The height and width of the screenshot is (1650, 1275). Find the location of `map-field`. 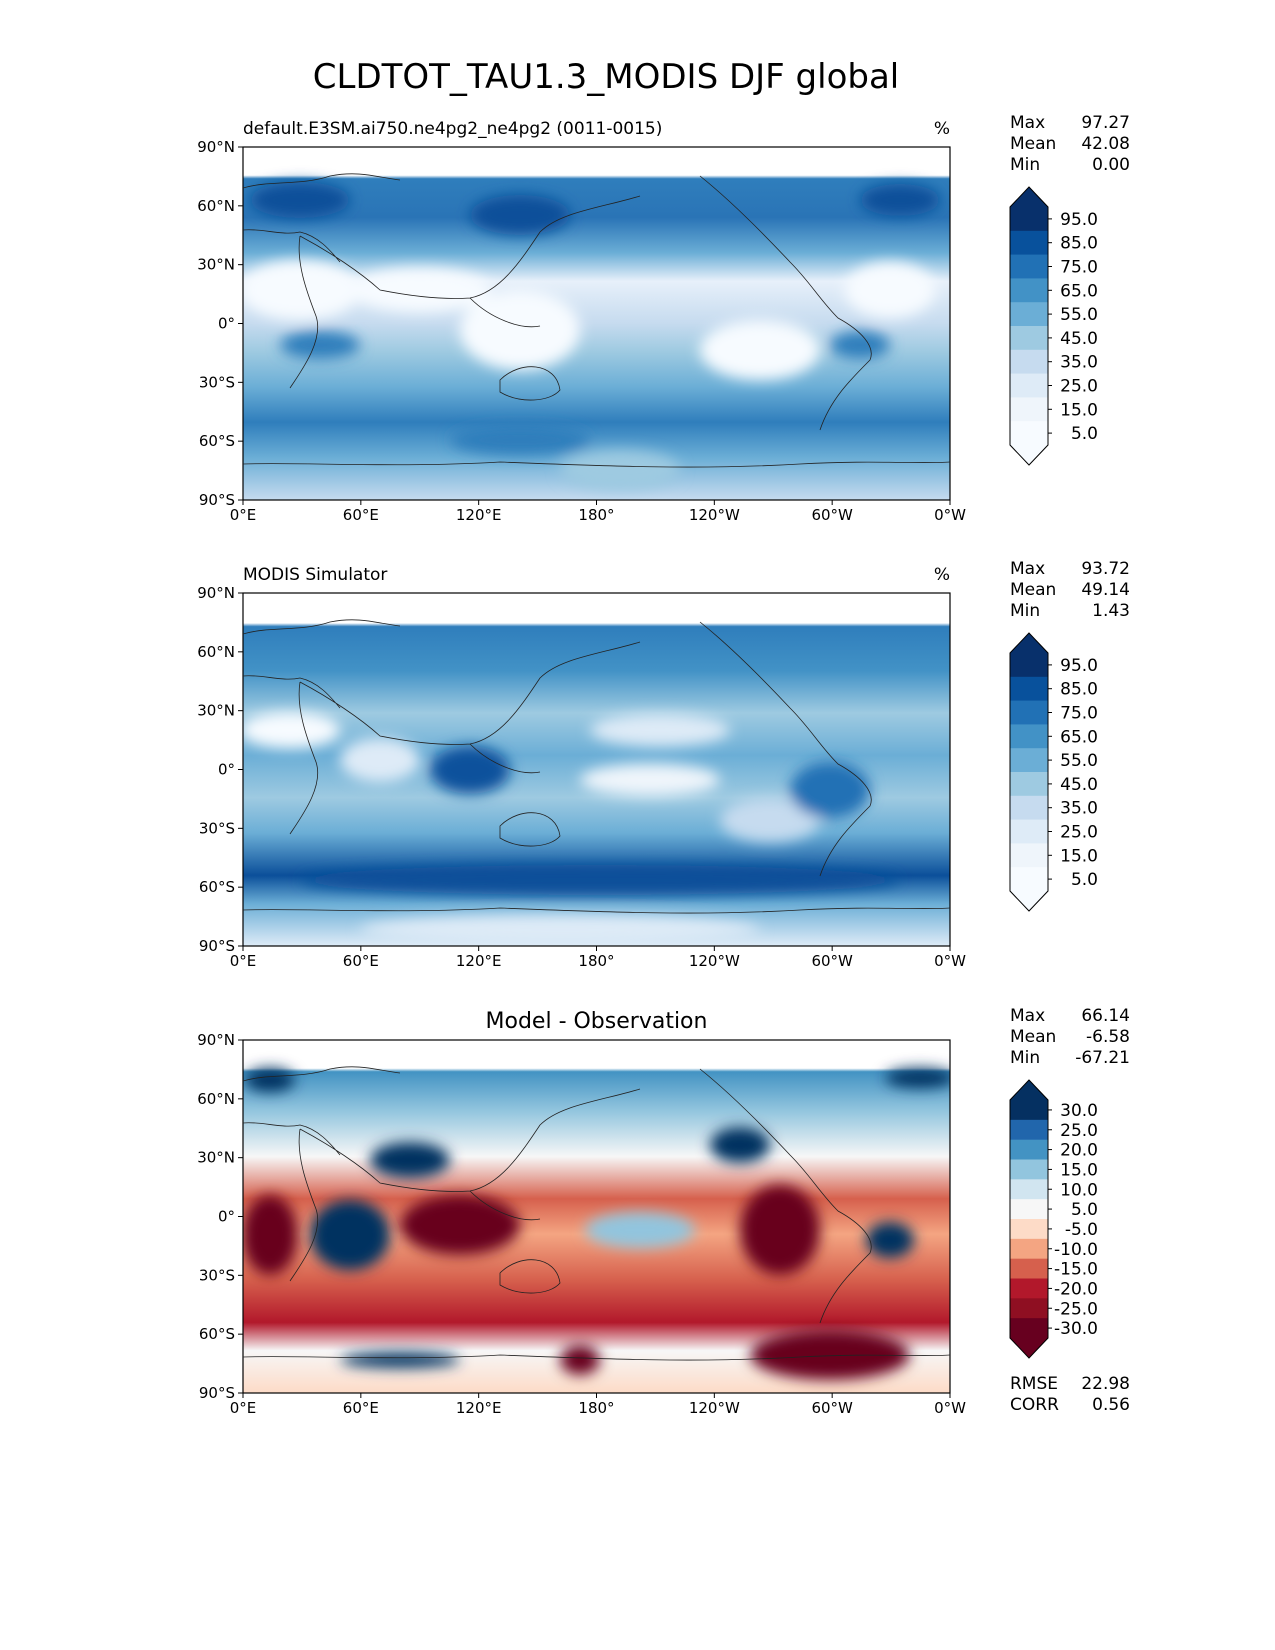

map-field is located at coordinates (596, 323).